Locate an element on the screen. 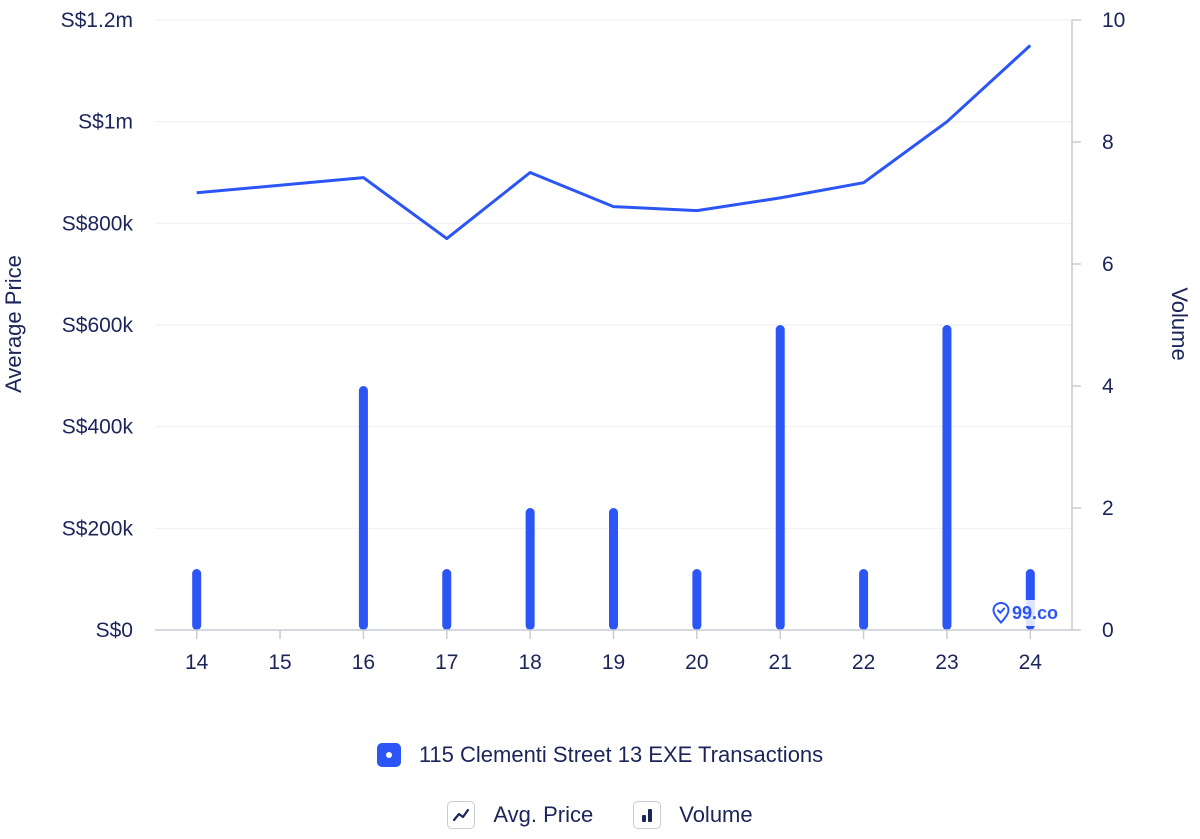 This screenshot has height=839, width=1200. series-legend: 115 Clementi Street 13 EXE Transactions is located at coordinates (600, 755).